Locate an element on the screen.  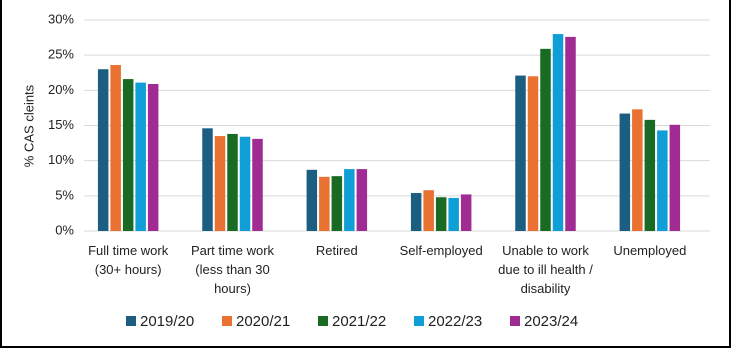
y-tick-label: 0% is located at coordinates (64, 229).